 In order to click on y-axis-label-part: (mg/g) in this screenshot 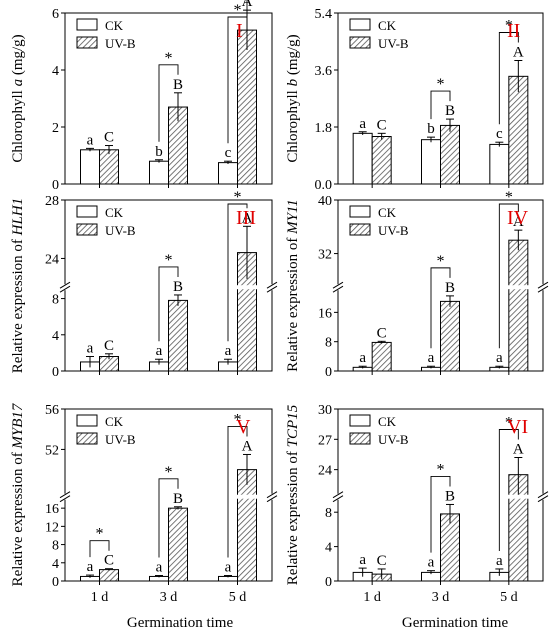, I will do `click(18, 56)`.